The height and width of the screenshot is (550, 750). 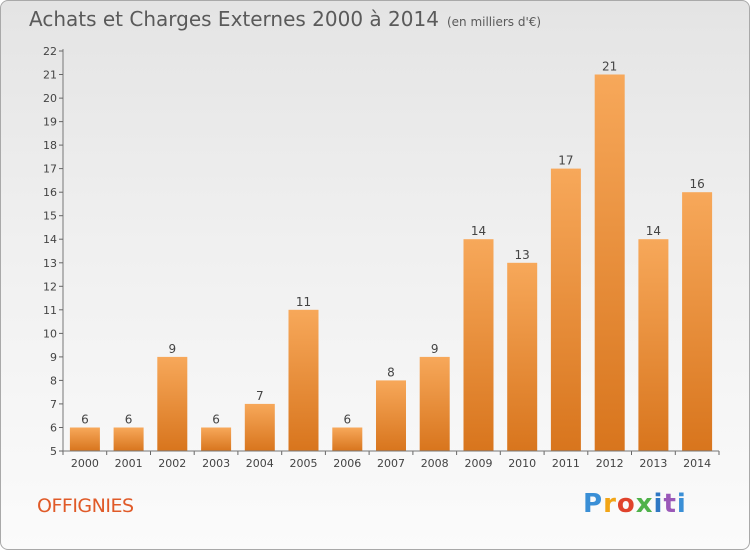 What do you see at coordinates (53, 380) in the screenshot?
I see `y-tick-label-8: 8` at bounding box center [53, 380].